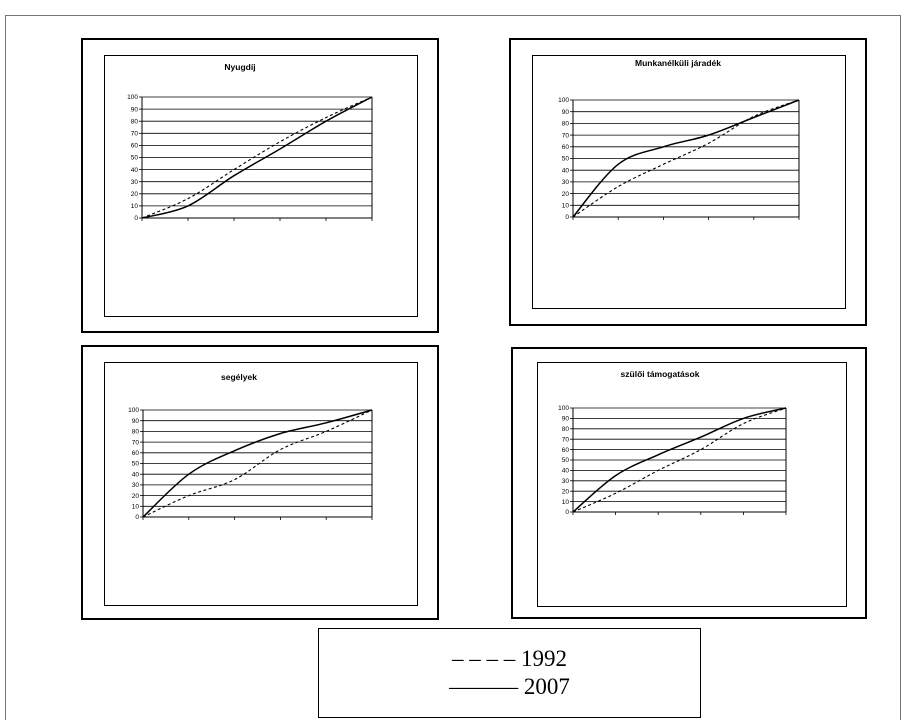 This screenshot has height=720, width=905. I want to click on chart-title: szülői támogatások, so click(660, 374).